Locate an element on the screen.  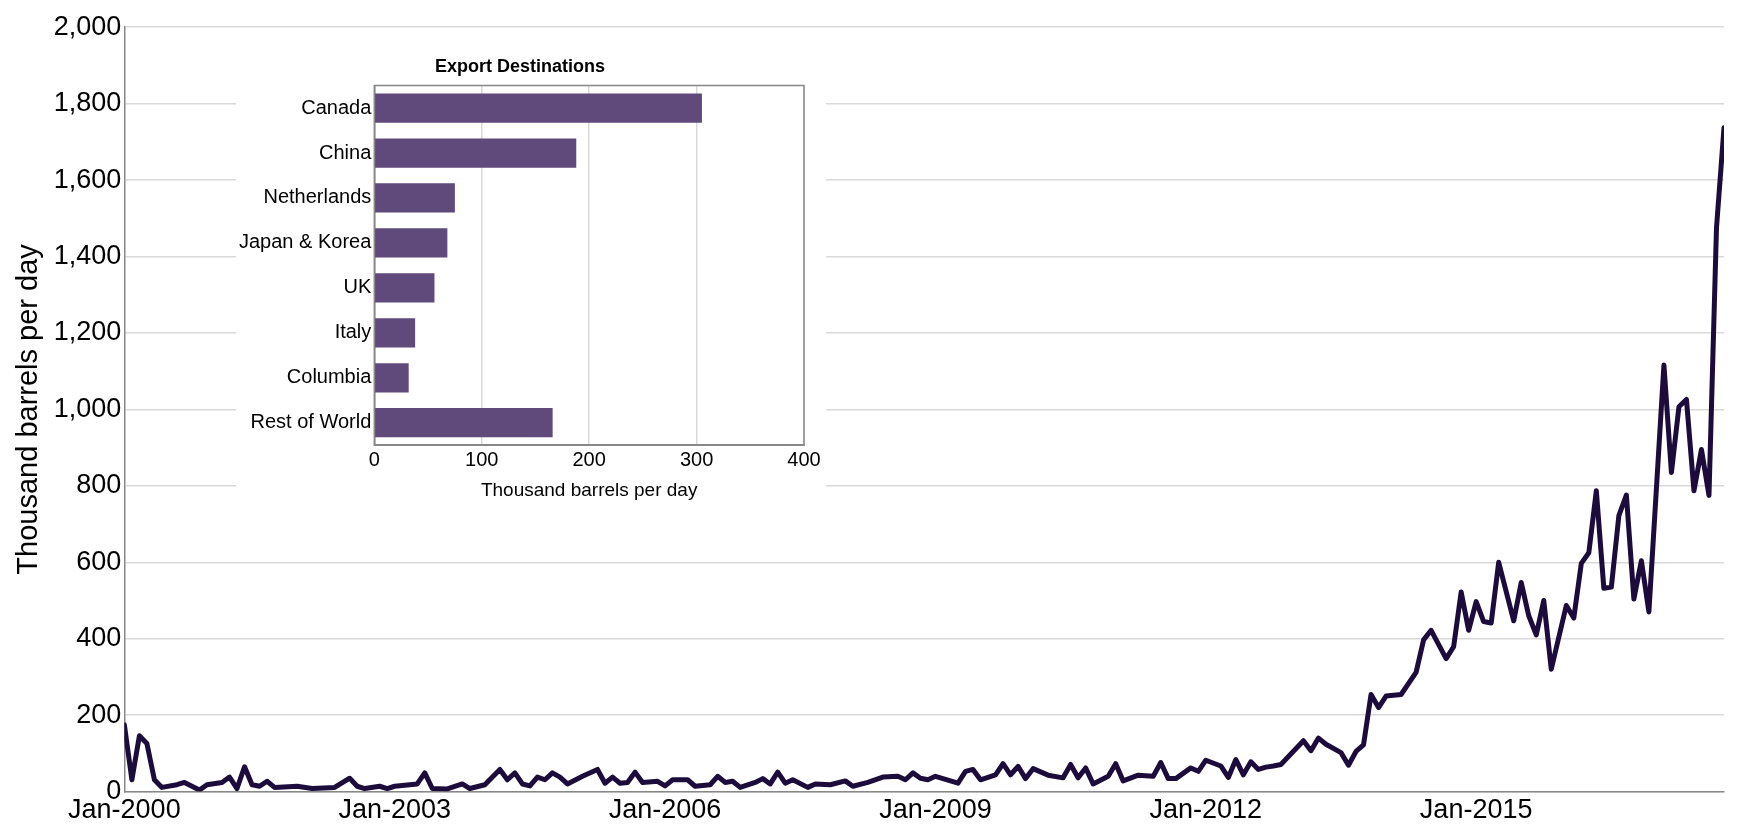
x-tick-label: 300 is located at coordinates (696, 458).